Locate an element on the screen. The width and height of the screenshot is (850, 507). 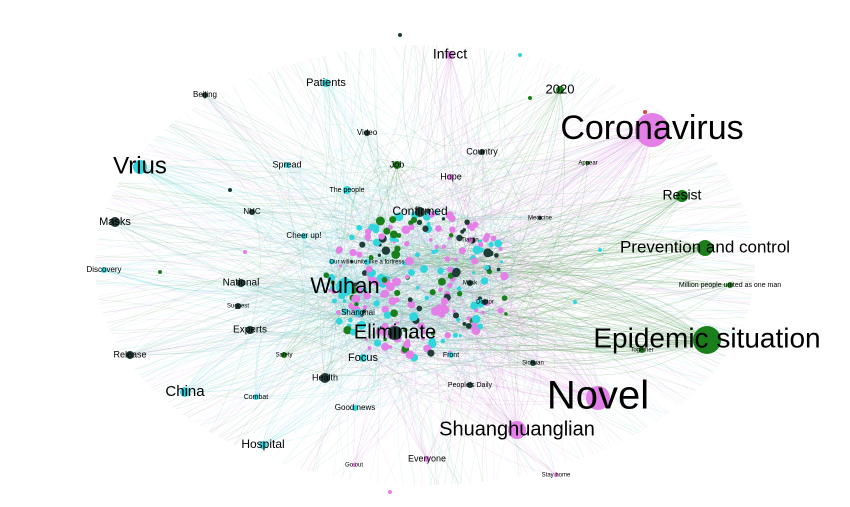
node-label: Coronavirus is located at coordinates (651, 128).